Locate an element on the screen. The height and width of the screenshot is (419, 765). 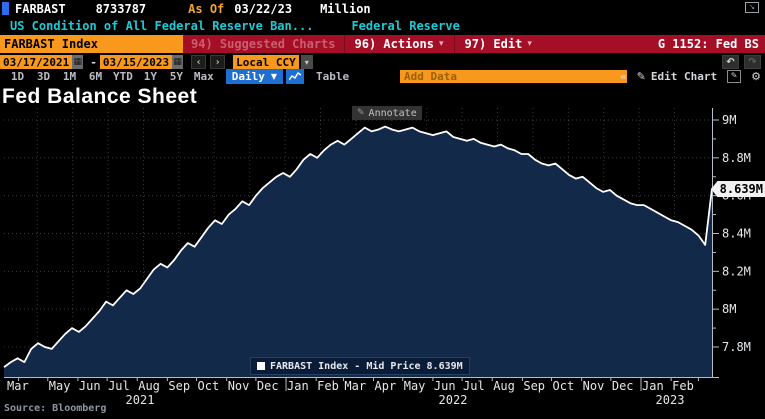
pop-out-icon: ↘ is located at coordinates (752, 7).